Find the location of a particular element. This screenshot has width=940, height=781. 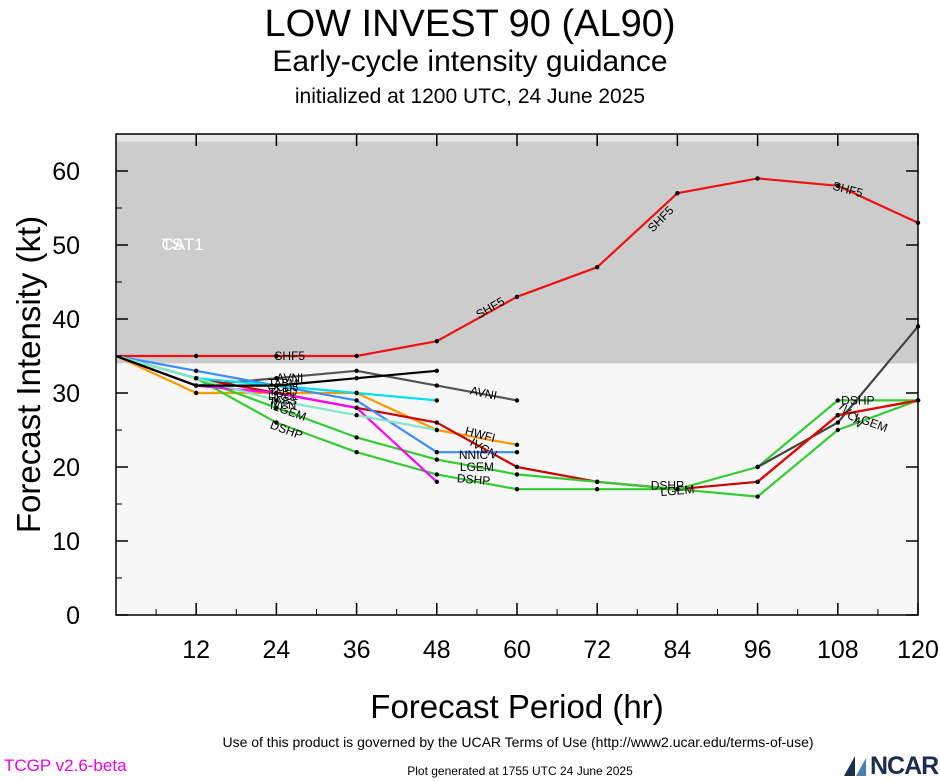

y-tick-label-40: 40 is located at coordinates (66, 320).